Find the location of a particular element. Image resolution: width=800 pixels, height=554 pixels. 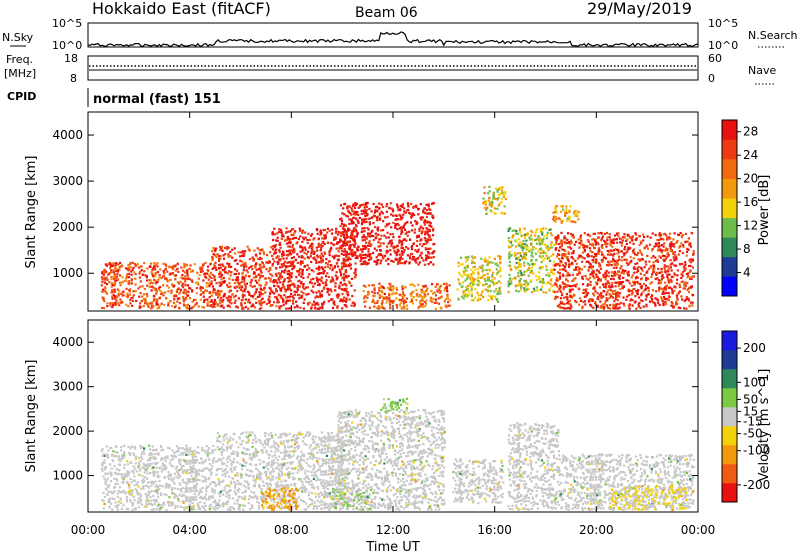

noise-right-tick-bottom: 10^0 is located at coordinates (723, 45).